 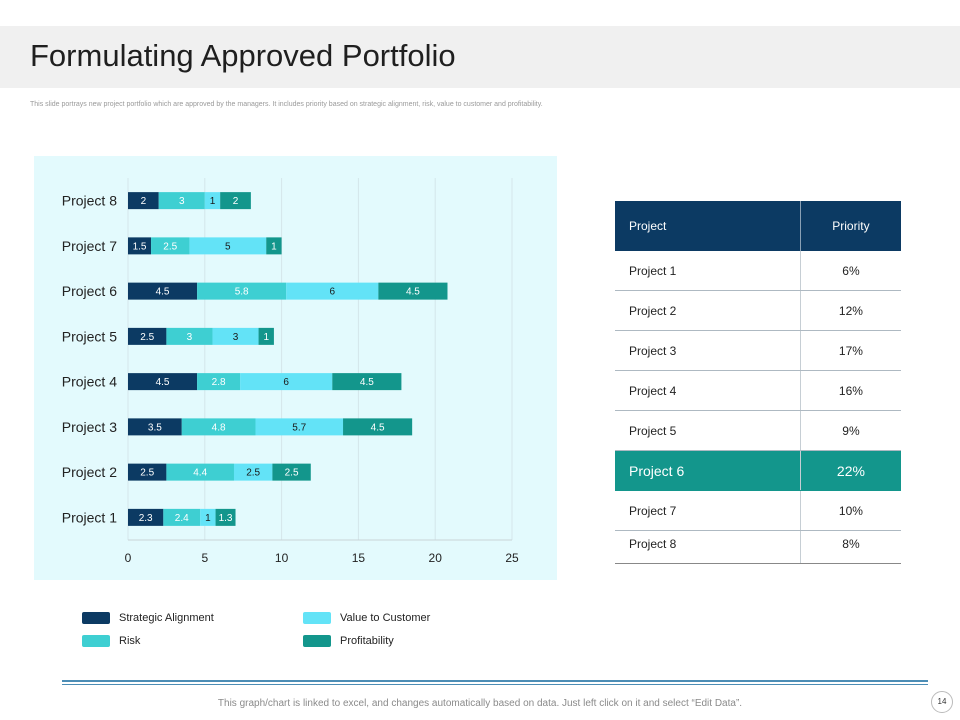 I want to click on category-label: Project 3, so click(x=89, y=427).